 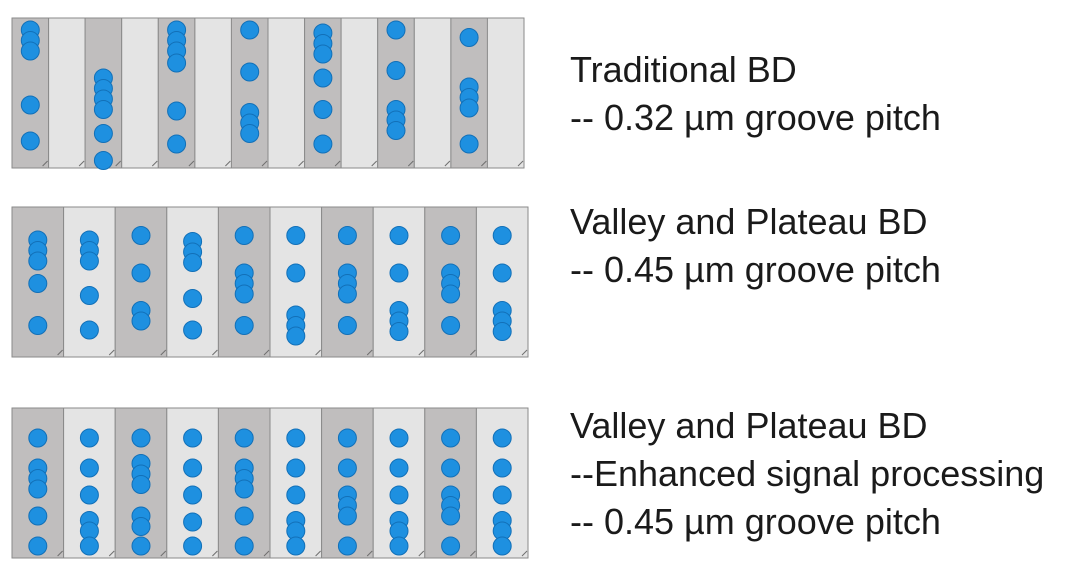 I want to click on groove-valley, so click(x=249, y=93).